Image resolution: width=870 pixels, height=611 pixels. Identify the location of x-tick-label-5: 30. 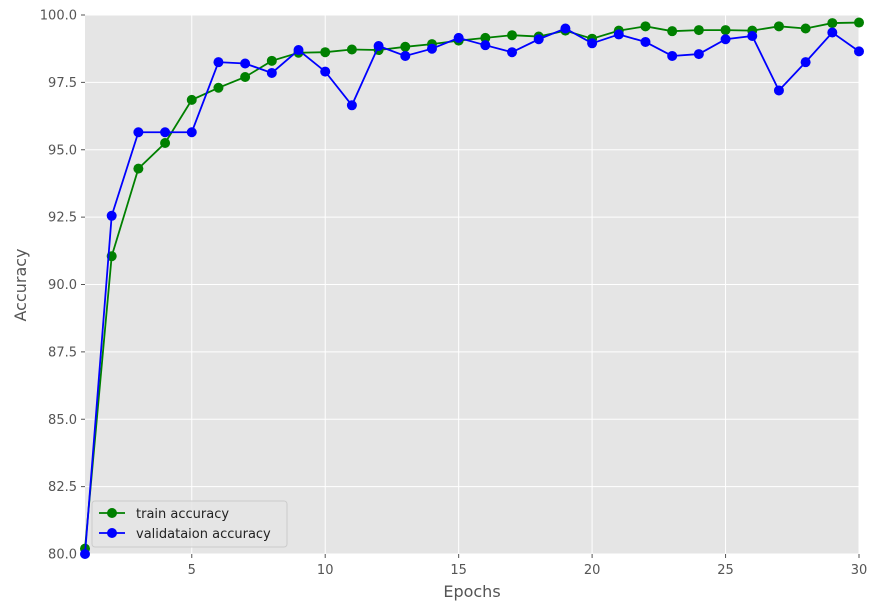
(859, 570).